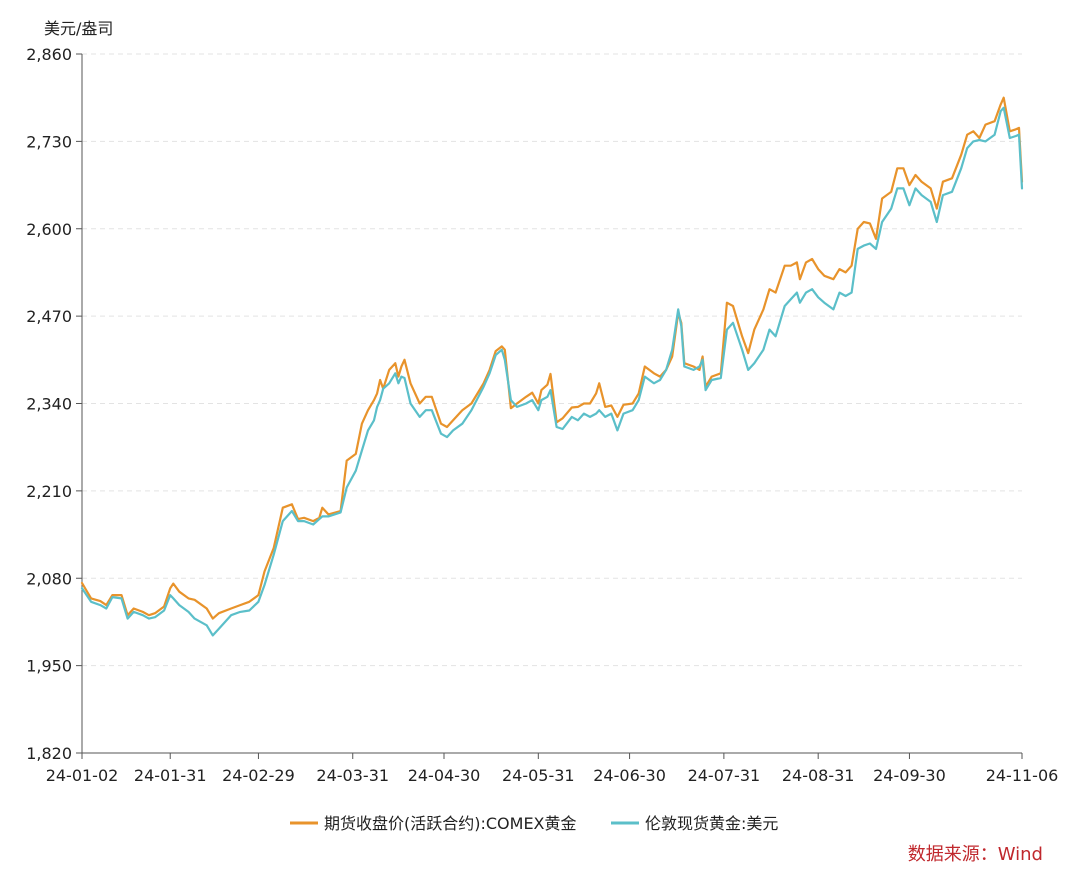 The width and height of the screenshot is (1080, 882). What do you see at coordinates (450, 823) in the screenshot?
I see `legend-label: 期货收盘价(活跃合约):COMEX黄金` at bounding box center [450, 823].